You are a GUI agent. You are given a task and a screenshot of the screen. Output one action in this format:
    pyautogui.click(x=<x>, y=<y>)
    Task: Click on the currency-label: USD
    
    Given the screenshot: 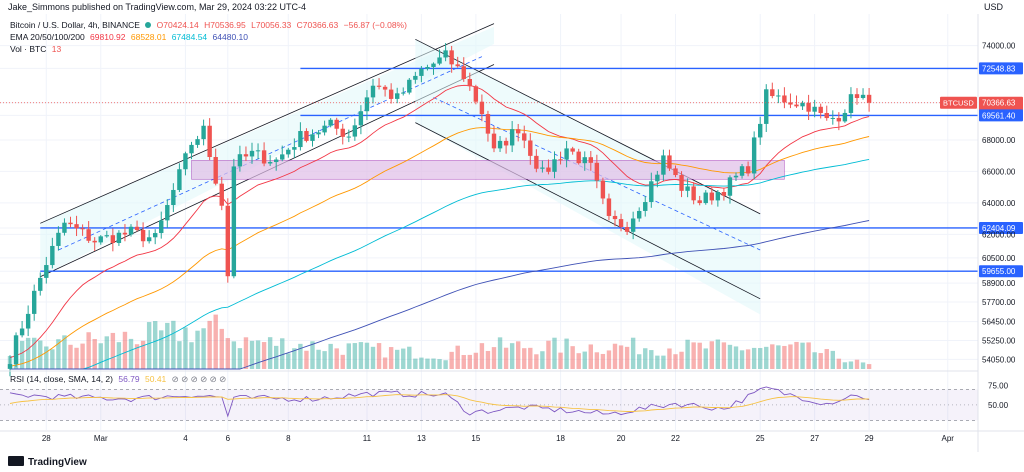 What is the action you would take?
    pyautogui.click(x=994, y=7)
    